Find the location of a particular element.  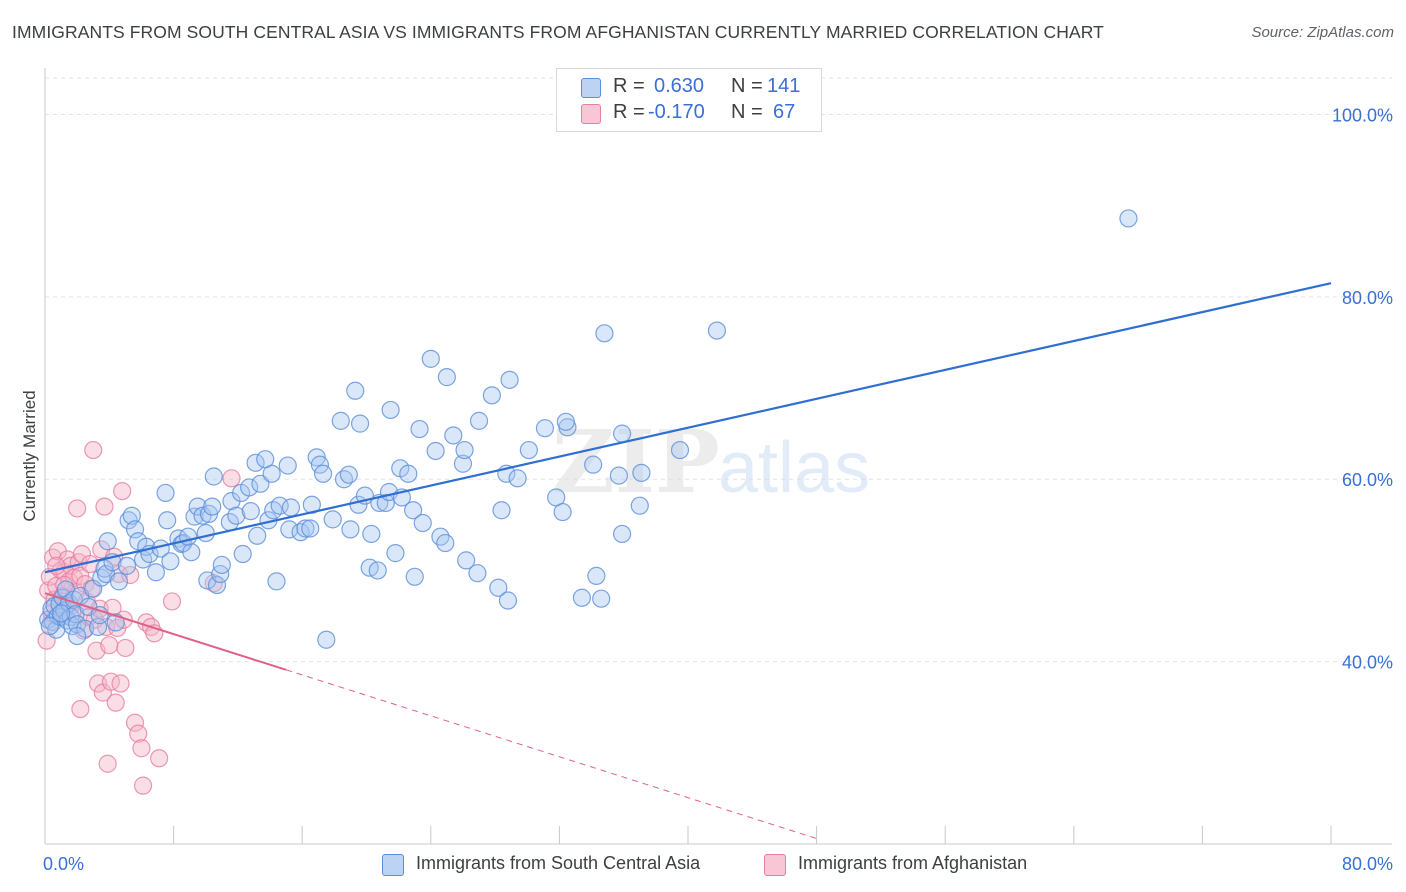

bottom-legend-label: Immigrants from South Central Asia is located at coordinates (558, 863).